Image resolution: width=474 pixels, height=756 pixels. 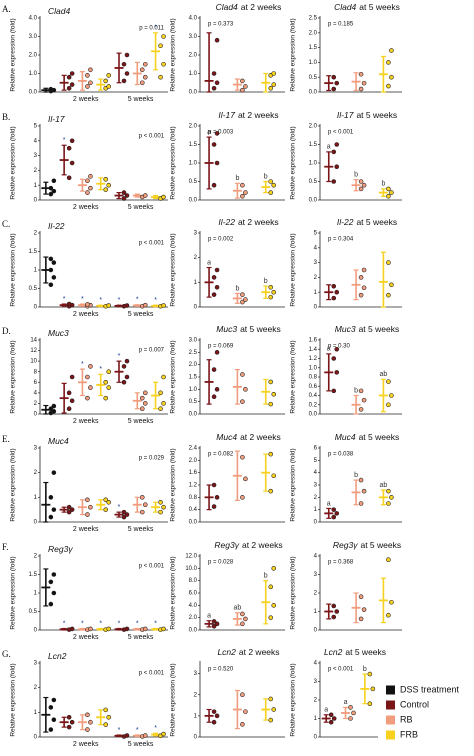 What do you see at coordinates (345, 115) in the screenshot?
I see `gene-name: Il-17` at bounding box center [345, 115].